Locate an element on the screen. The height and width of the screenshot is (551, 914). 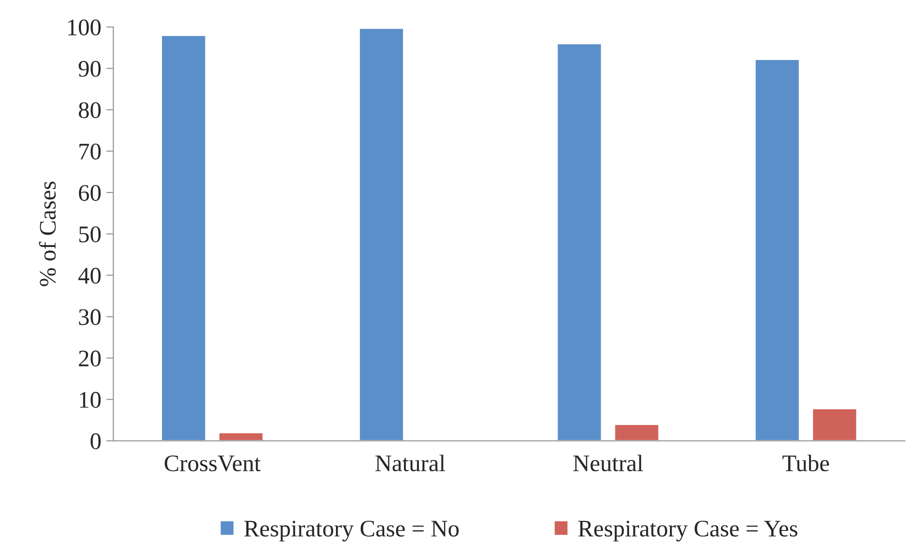
y-tick-label: 80 is located at coordinates (89, 110).